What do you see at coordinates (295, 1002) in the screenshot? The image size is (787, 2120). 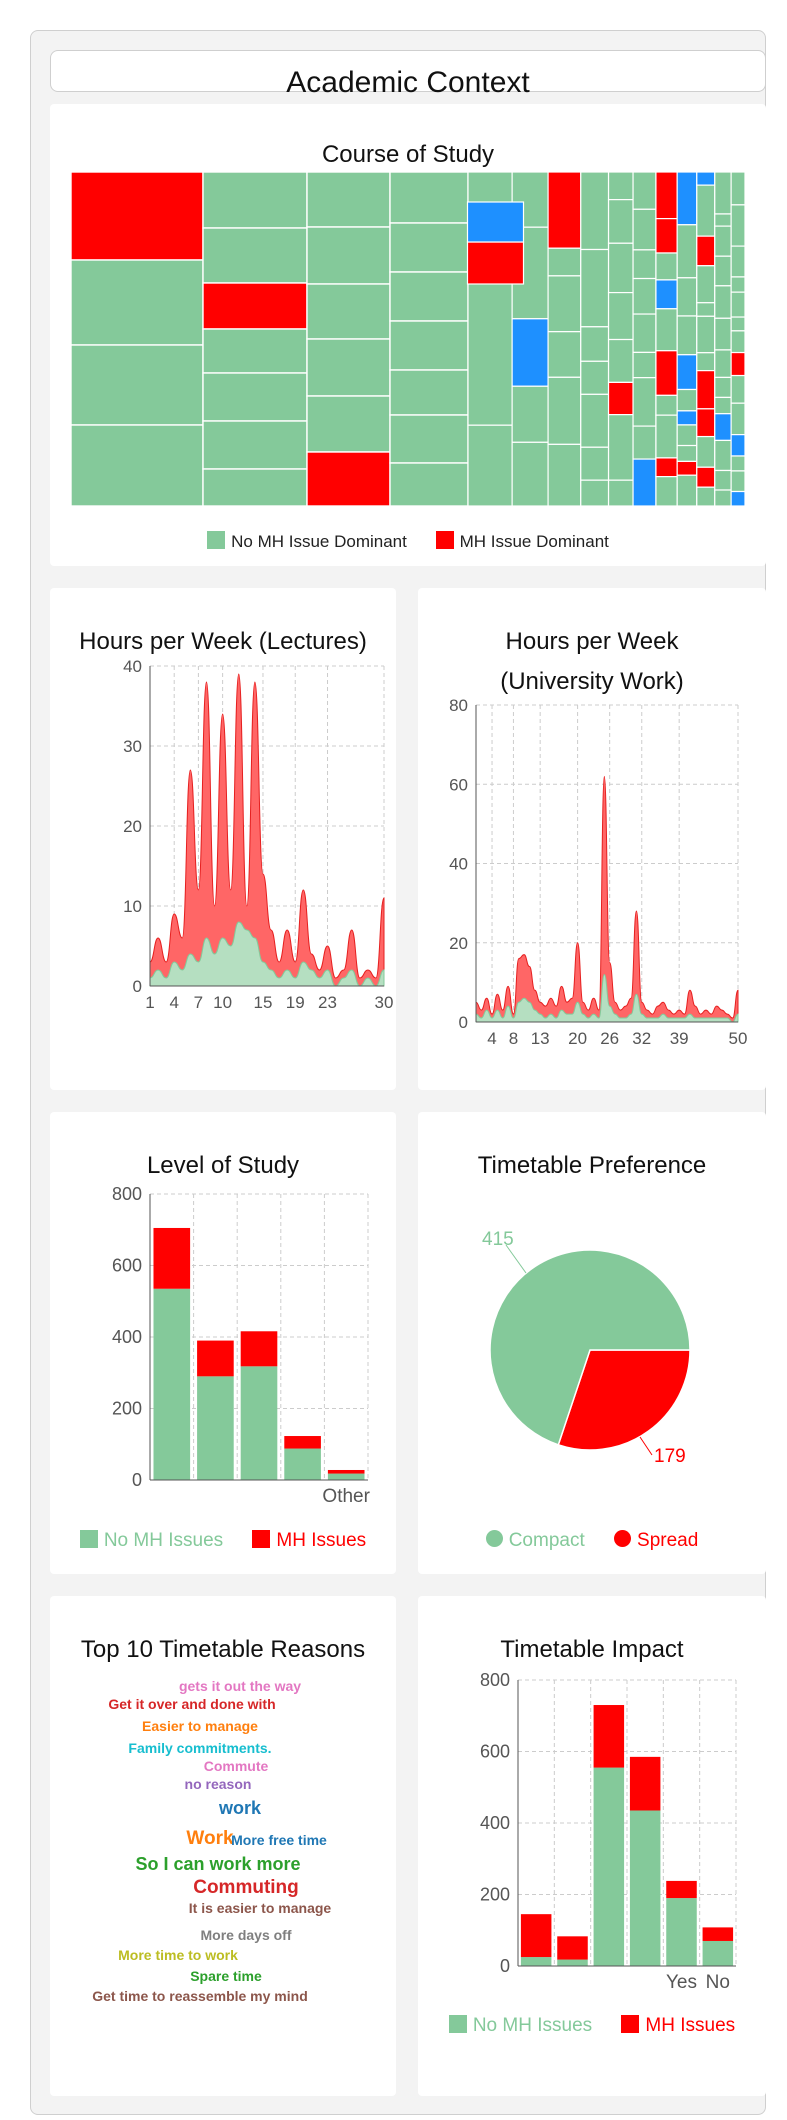 I see `x-tick-label: 19` at bounding box center [295, 1002].